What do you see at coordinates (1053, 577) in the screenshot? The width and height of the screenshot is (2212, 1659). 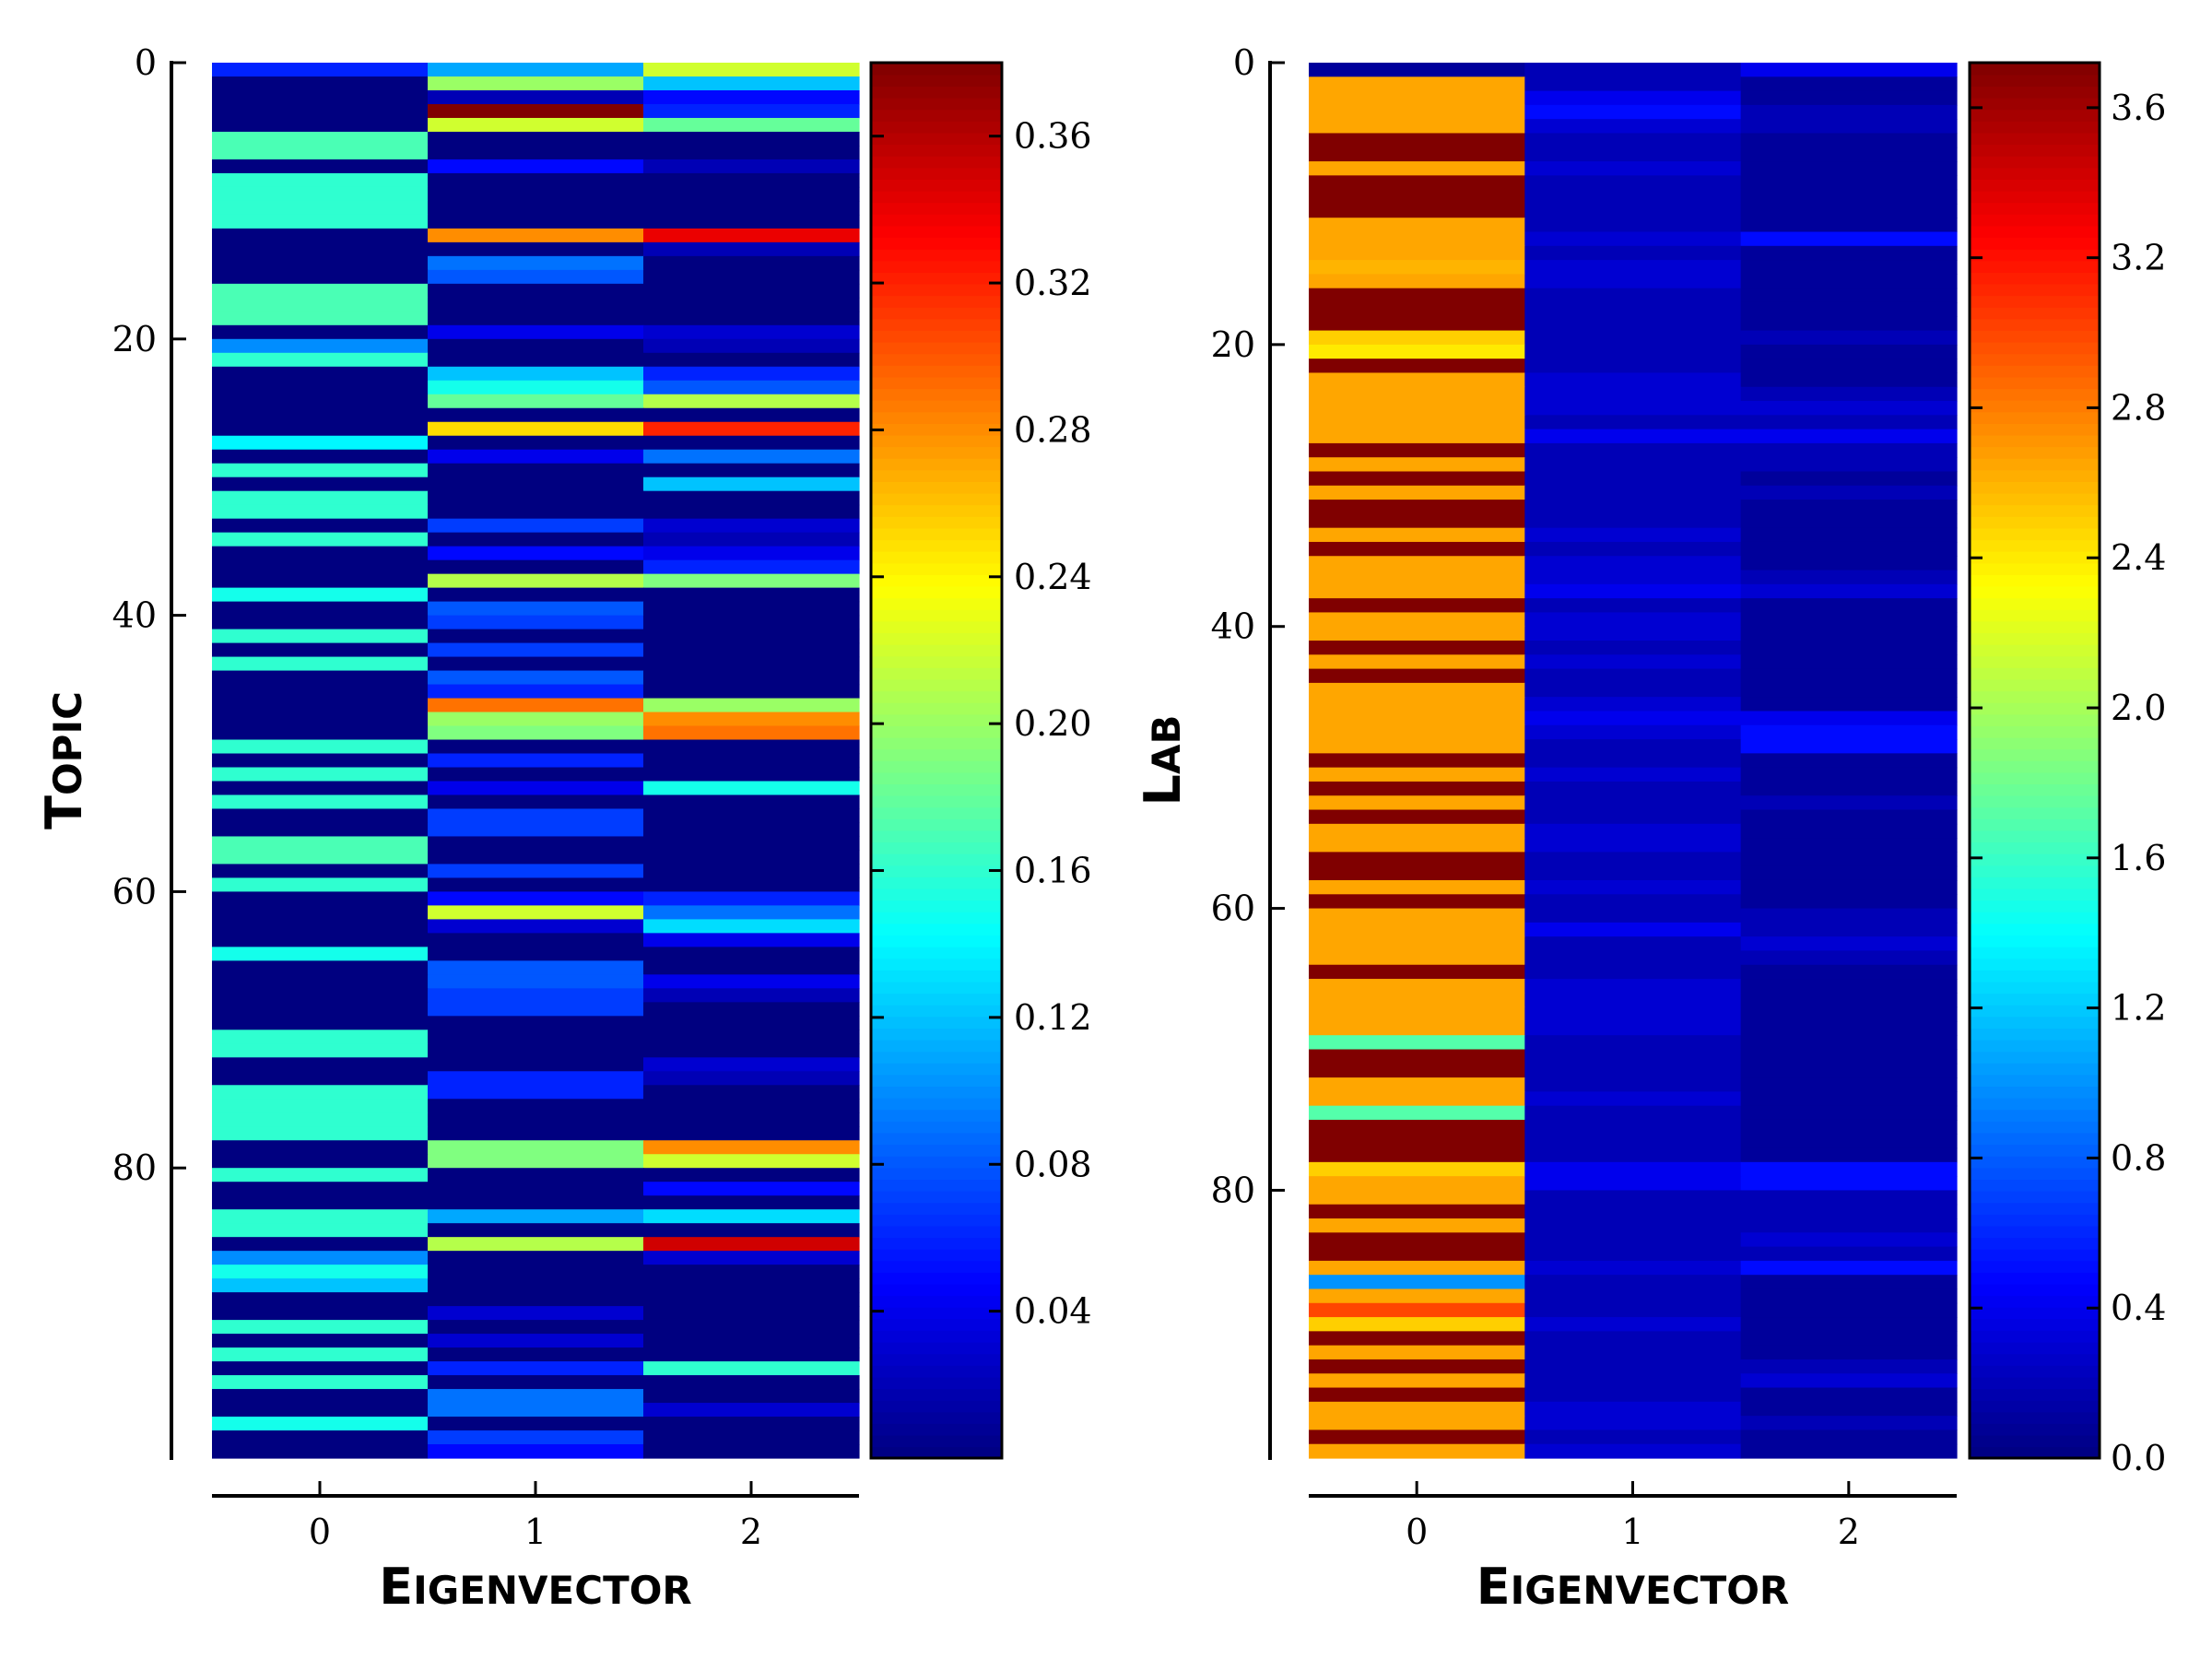 I see `colorbar-tick-label: 0.24` at bounding box center [1053, 577].